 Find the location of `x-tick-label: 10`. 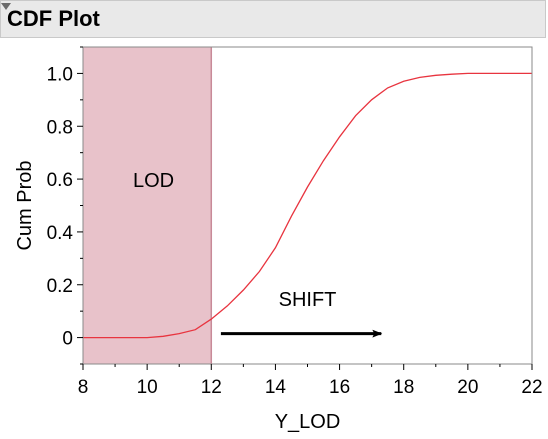

x-tick-label: 10 is located at coordinates (147, 387).